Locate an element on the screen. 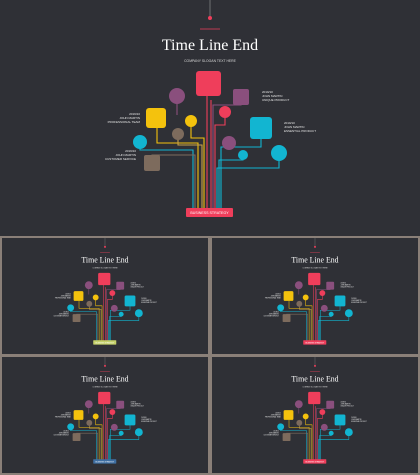  annotation-desc: ESSENTIAL PRODUCT is located at coordinates (300, 131).